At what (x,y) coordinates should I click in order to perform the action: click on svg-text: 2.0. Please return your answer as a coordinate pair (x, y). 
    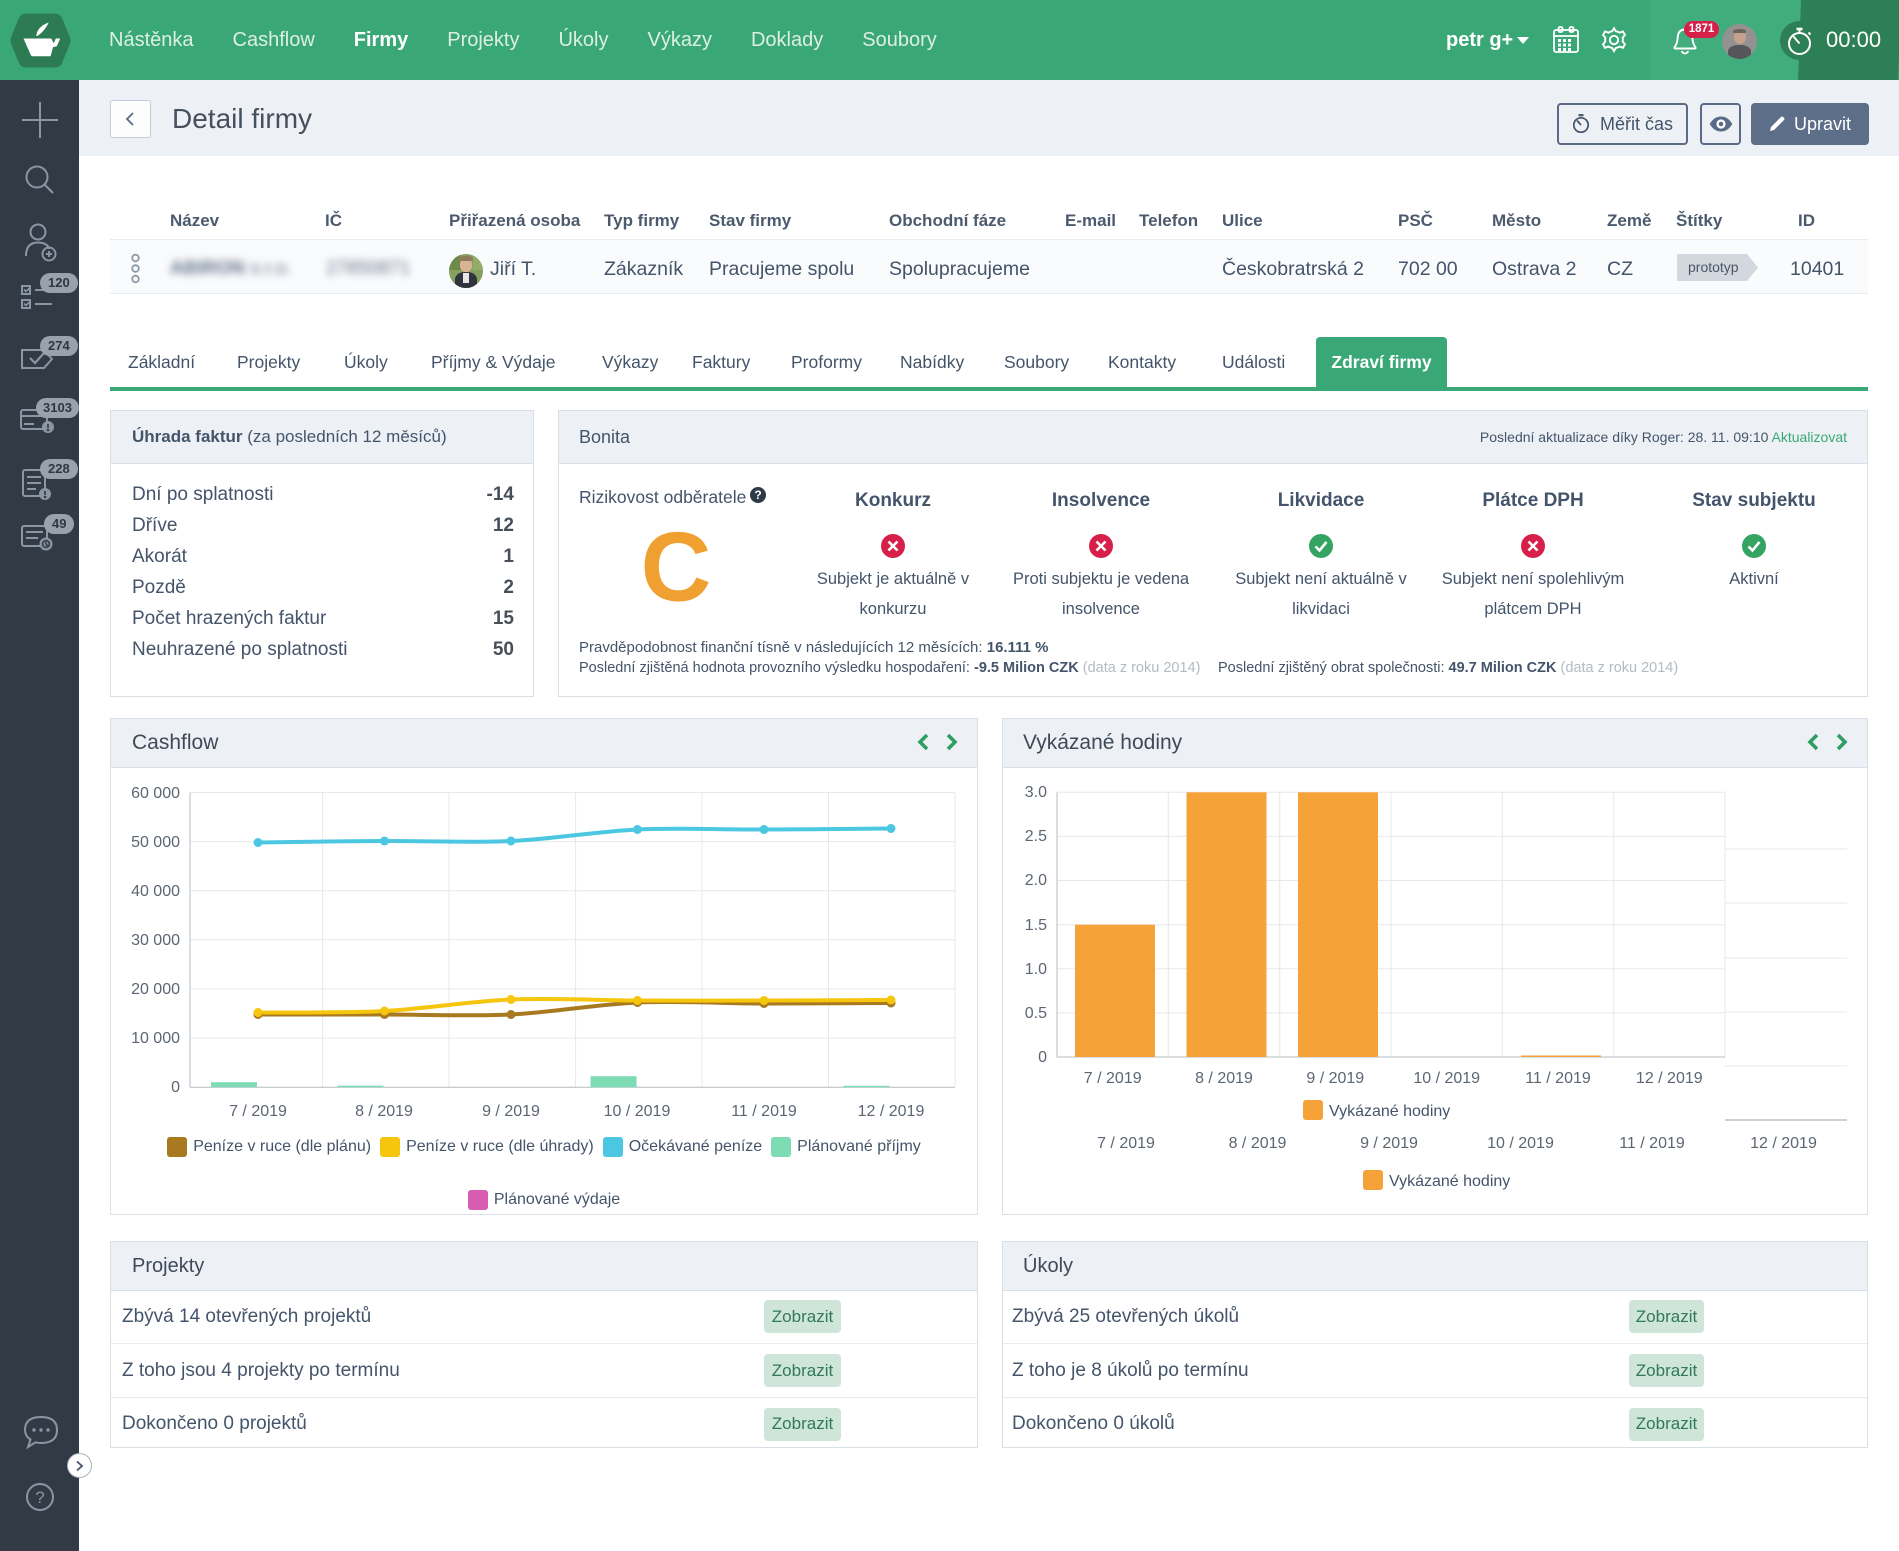
    Looking at the image, I should click on (1036, 880).